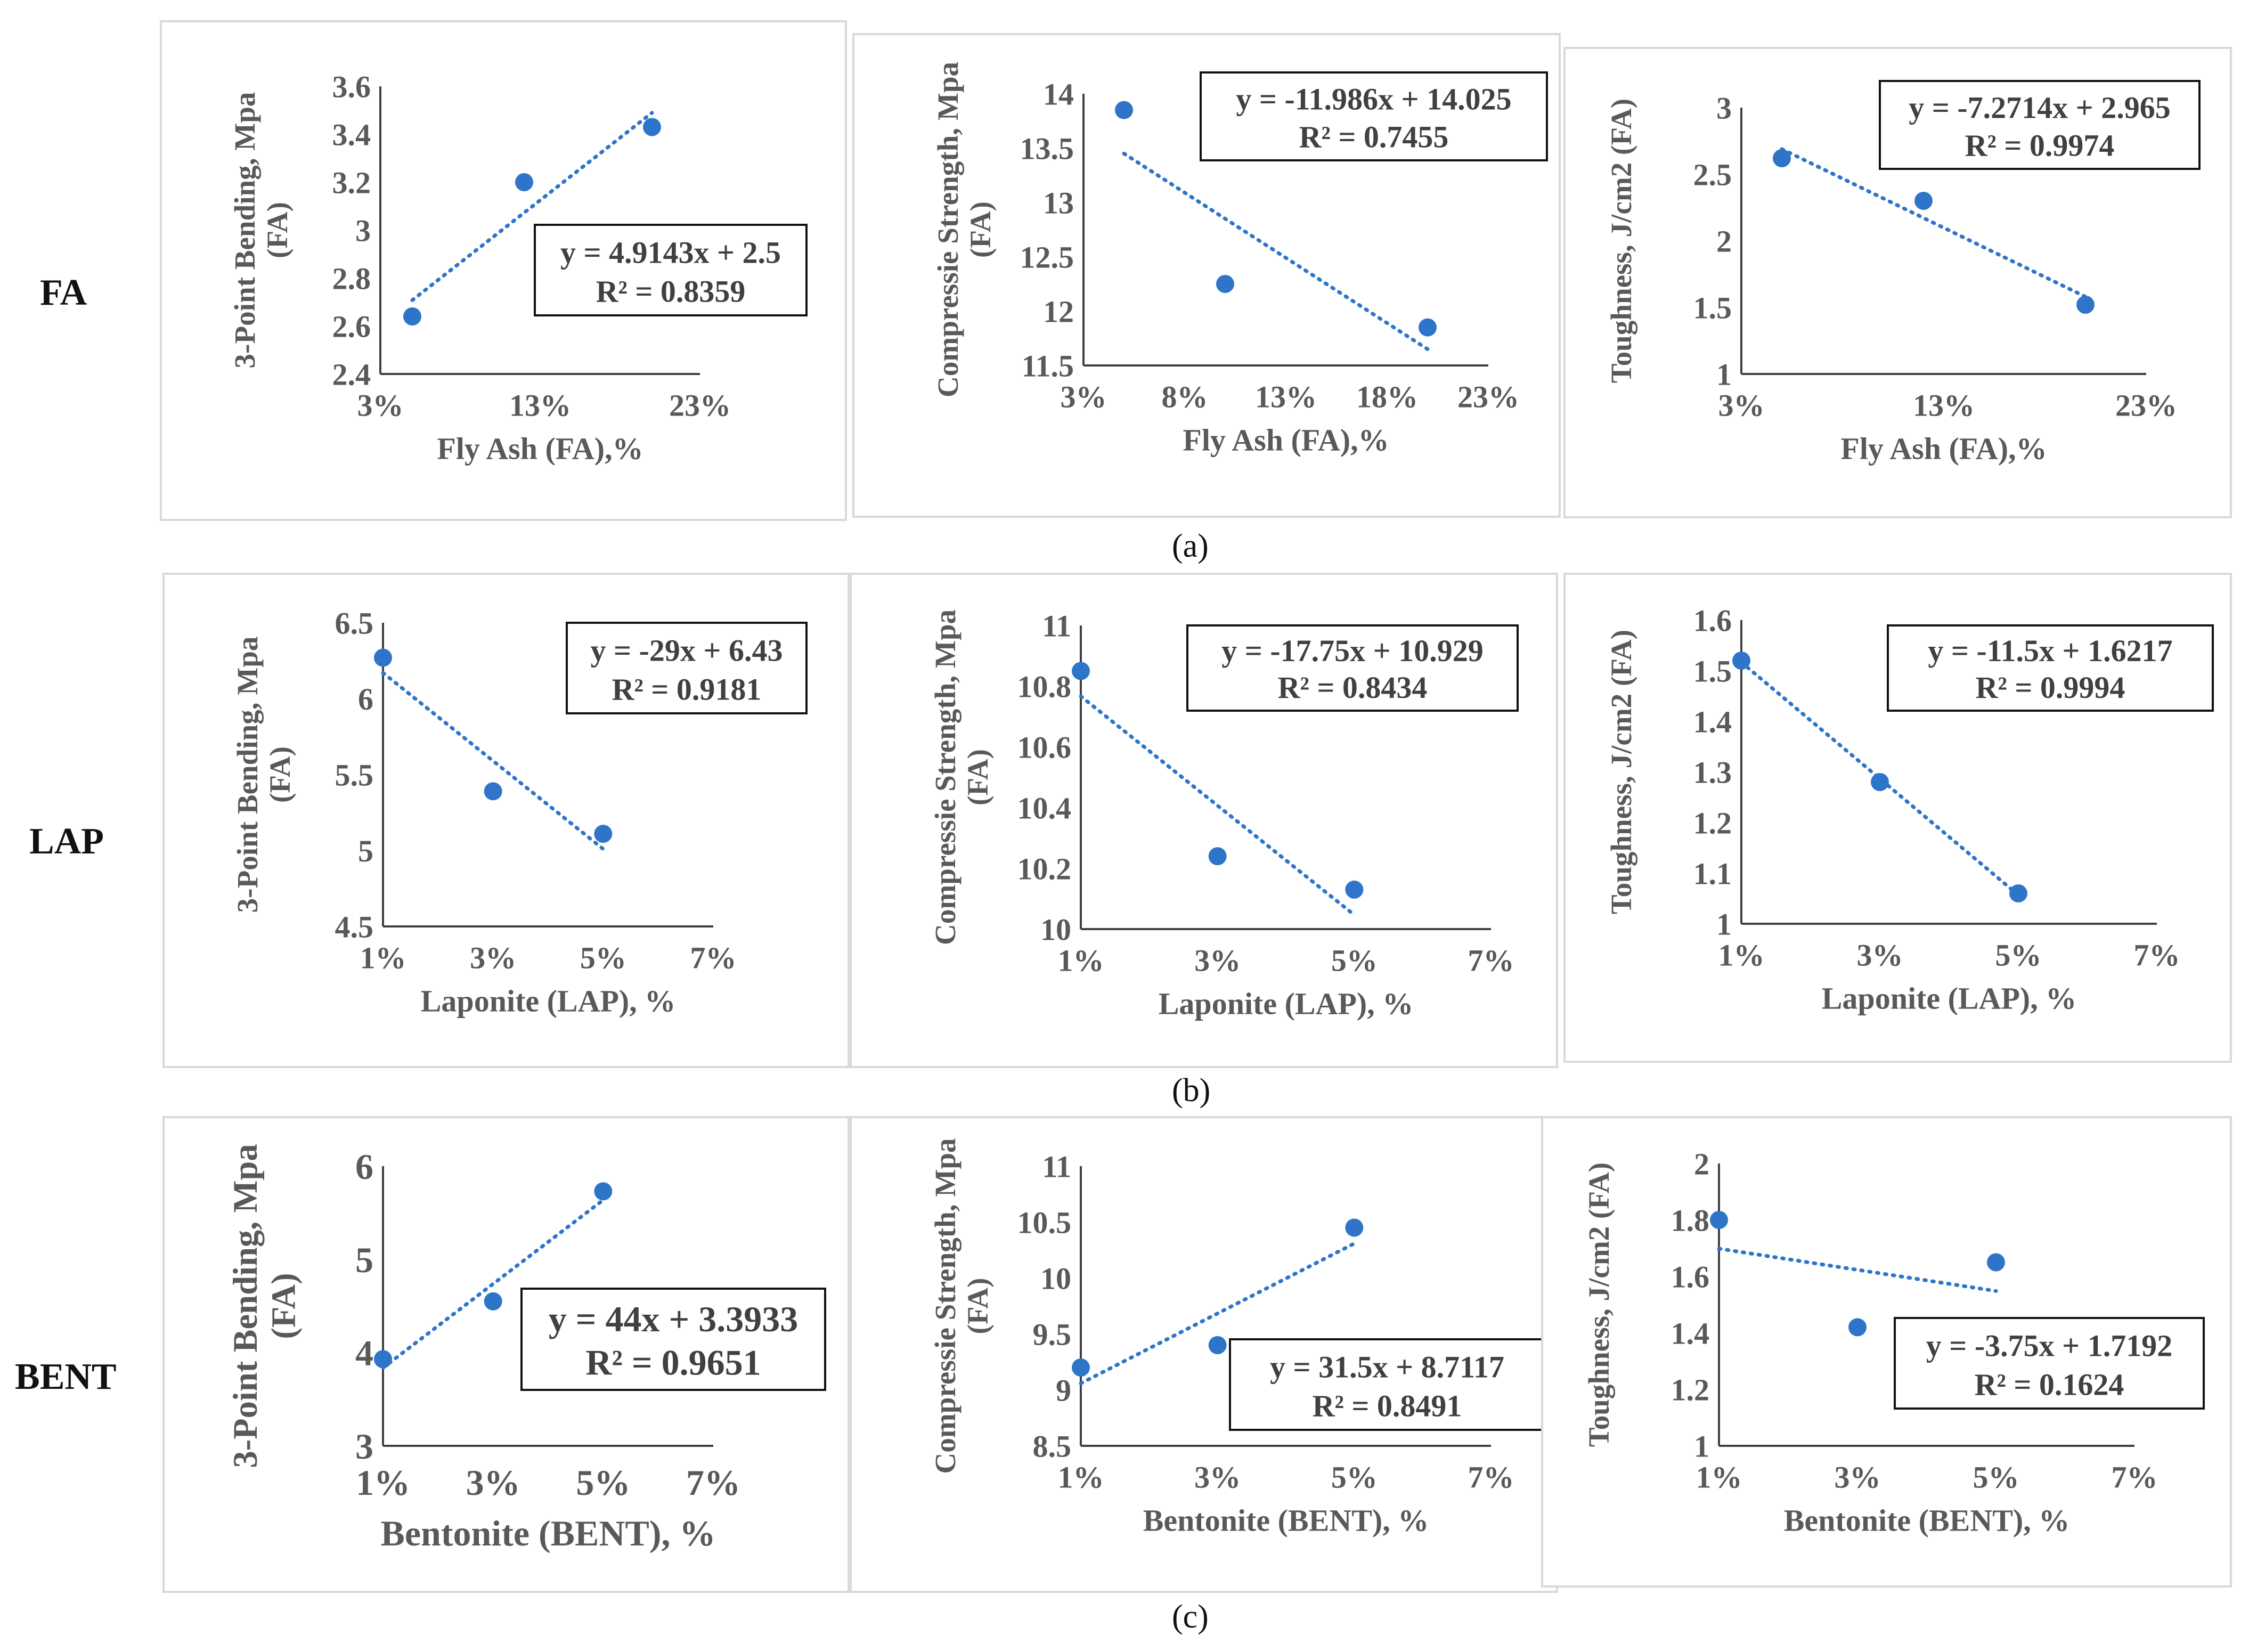  What do you see at coordinates (1690, 1276) in the screenshot?
I see `y-tick-label: 1.6` at bounding box center [1690, 1276].